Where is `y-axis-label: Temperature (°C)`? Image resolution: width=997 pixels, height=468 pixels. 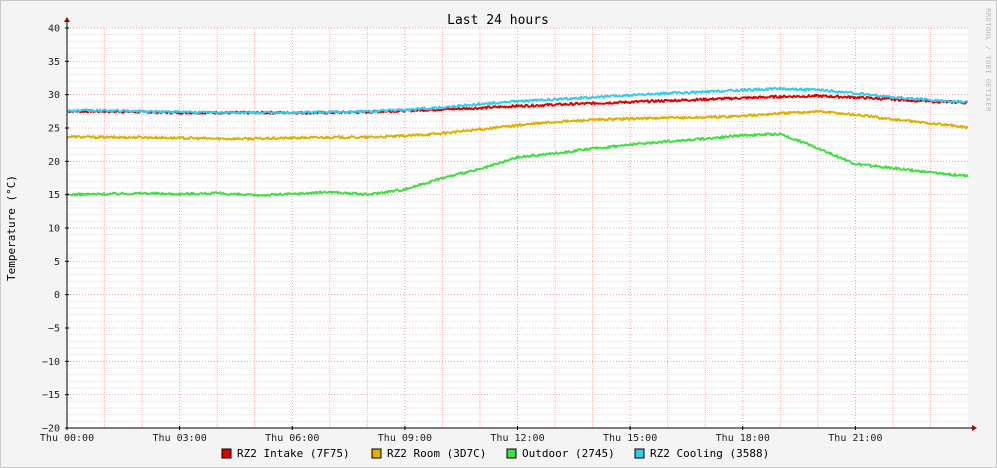
y-axis-label: Temperature (°C) is located at coordinates (11, 228).